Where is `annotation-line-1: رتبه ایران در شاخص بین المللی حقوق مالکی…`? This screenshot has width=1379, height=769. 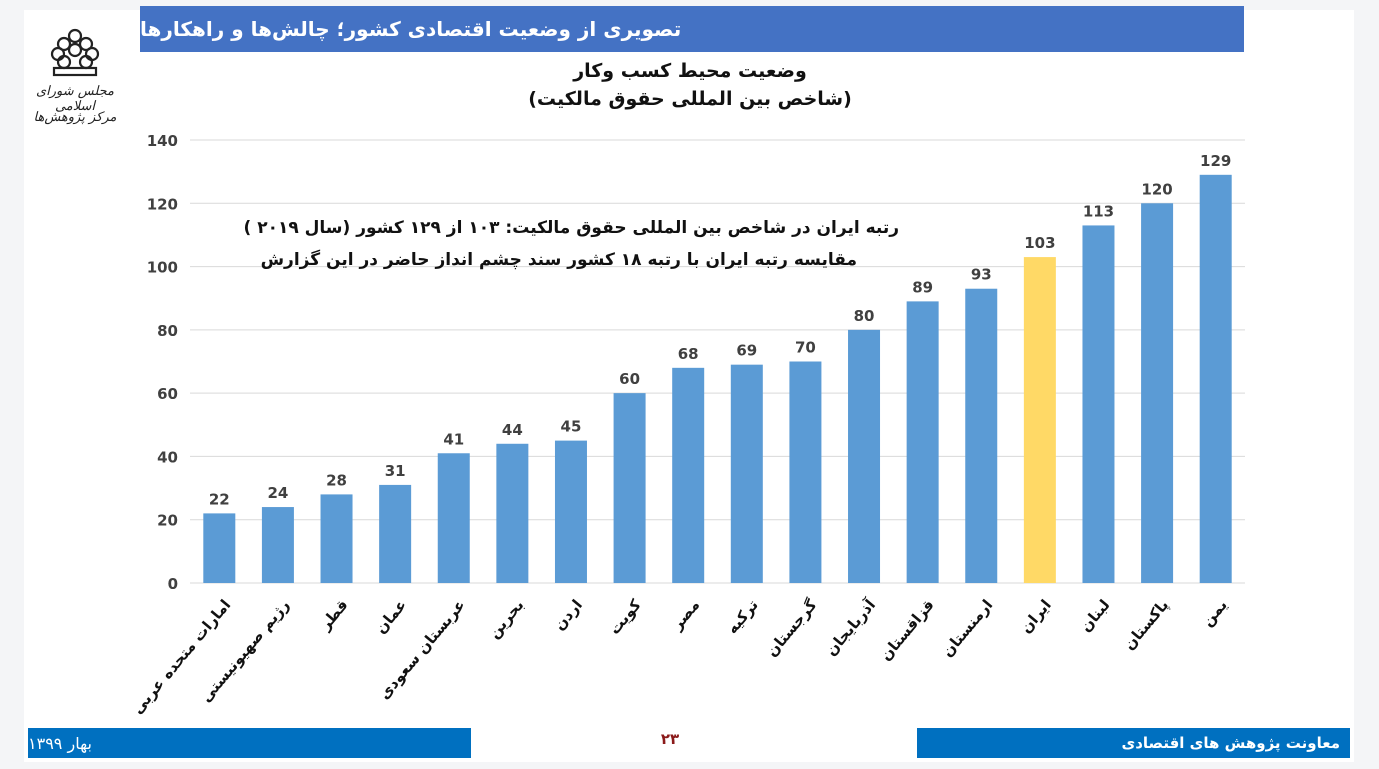
annotation-line-1: رتبه ایران در شاخص بین المللی حقوق مالکی… is located at coordinates (571, 228).